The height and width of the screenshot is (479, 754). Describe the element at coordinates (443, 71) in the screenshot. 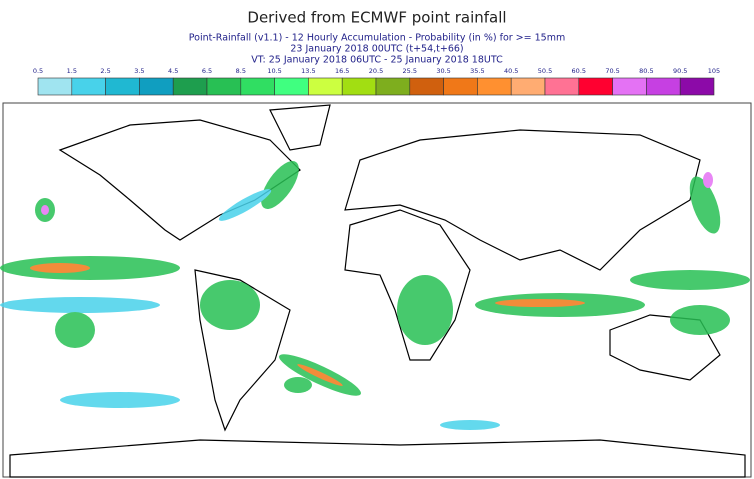

I see `colorbar-label: 30.5` at that location.